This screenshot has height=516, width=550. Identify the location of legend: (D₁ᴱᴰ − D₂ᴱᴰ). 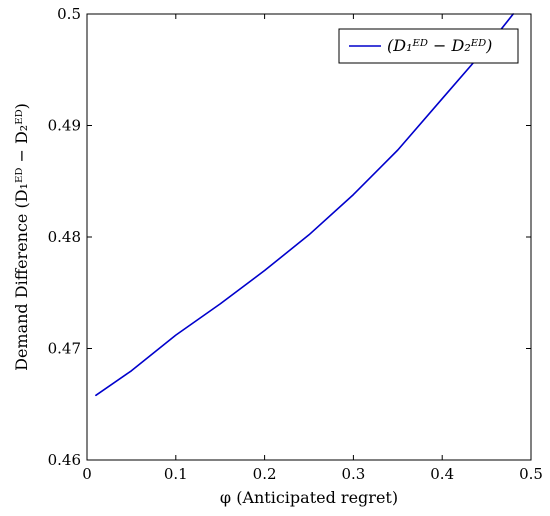
(428, 46).